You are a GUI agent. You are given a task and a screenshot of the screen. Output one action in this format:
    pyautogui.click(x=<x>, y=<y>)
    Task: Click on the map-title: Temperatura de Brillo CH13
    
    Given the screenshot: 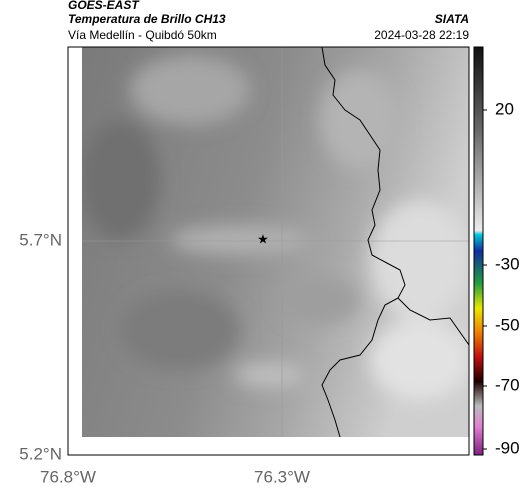 What is the action you would take?
    pyautogui.click(x=147, y=19)
    